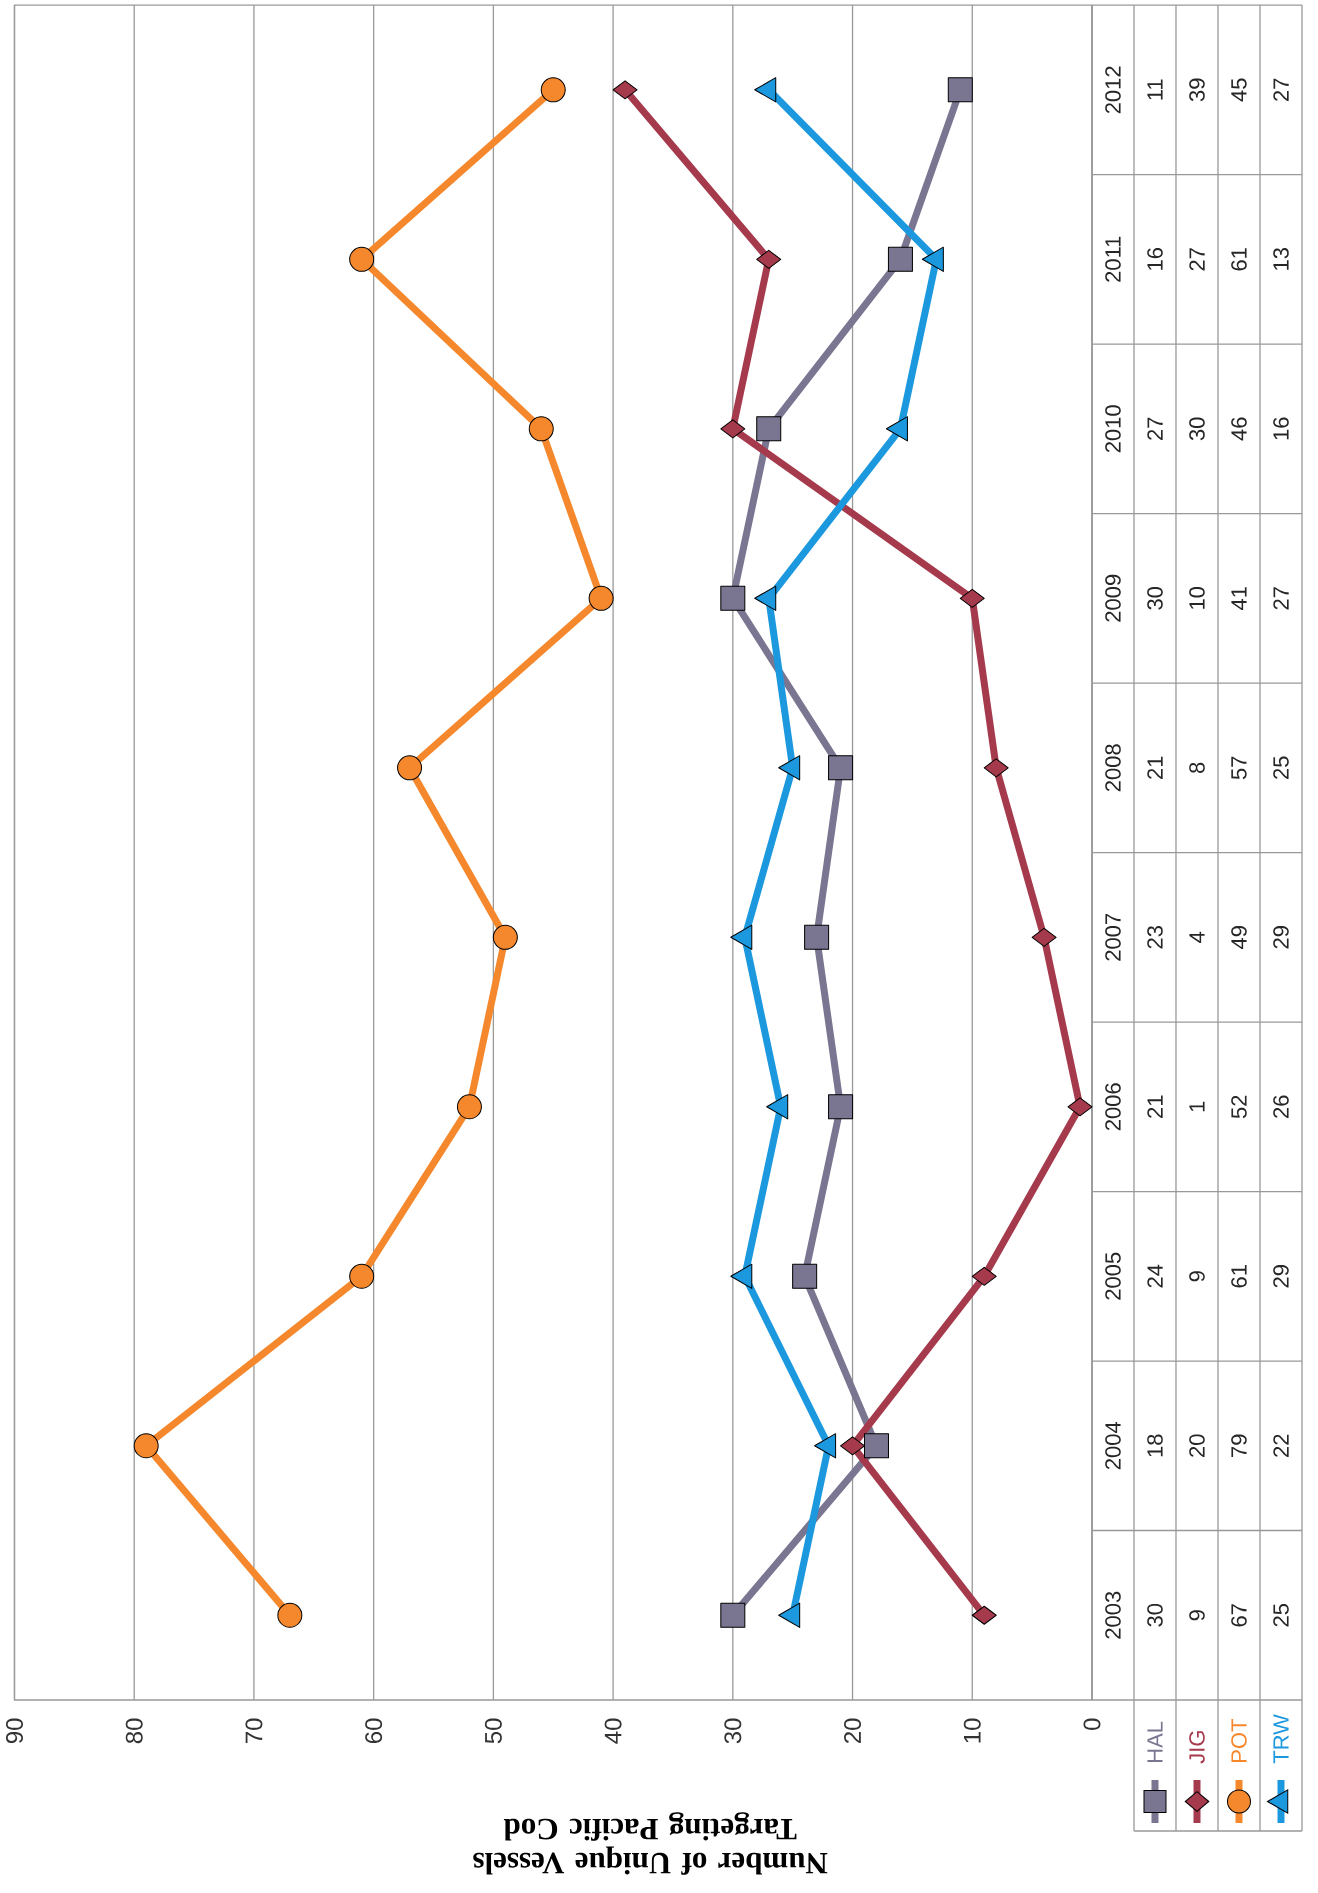  I want to click on y-tick-label: 2012, so click(1113, 90).